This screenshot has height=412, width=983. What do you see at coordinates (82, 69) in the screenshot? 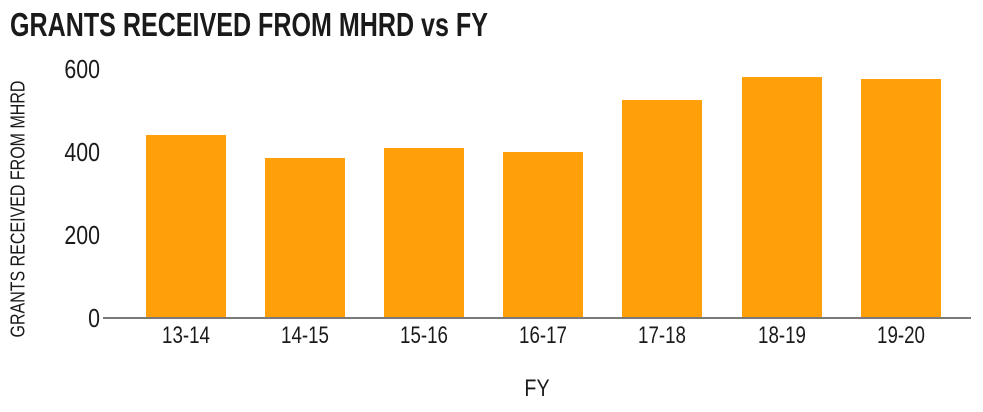
I see `y-tick-label: 600` at bounding box center [82, 69].